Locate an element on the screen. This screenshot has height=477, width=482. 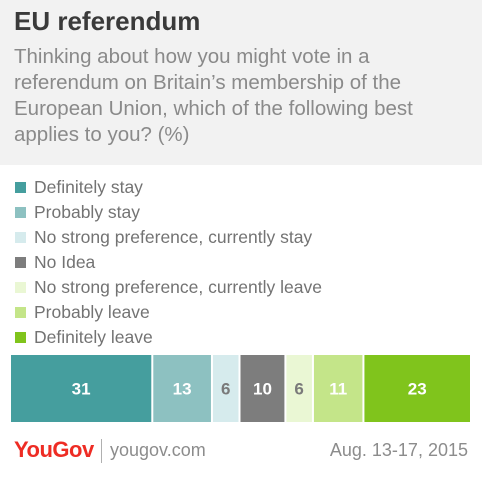
bar-value-label: 31 is located at coordinates (81, 389).